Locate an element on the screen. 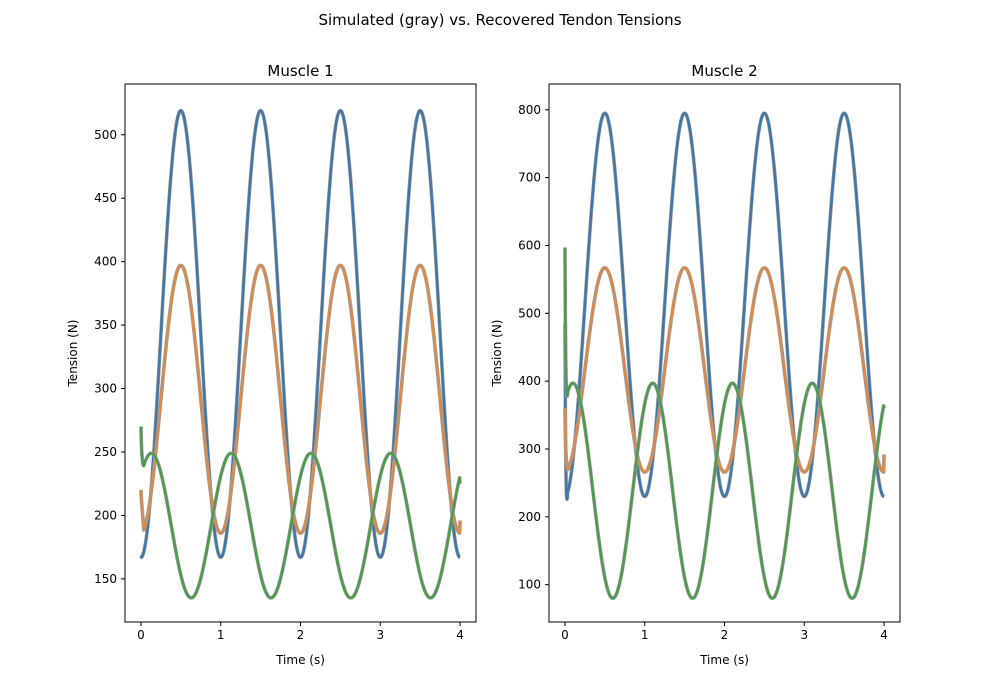 This screenshot has height=700, width=1000. y-tick-label: 150 is located at coordinates (105, 579).